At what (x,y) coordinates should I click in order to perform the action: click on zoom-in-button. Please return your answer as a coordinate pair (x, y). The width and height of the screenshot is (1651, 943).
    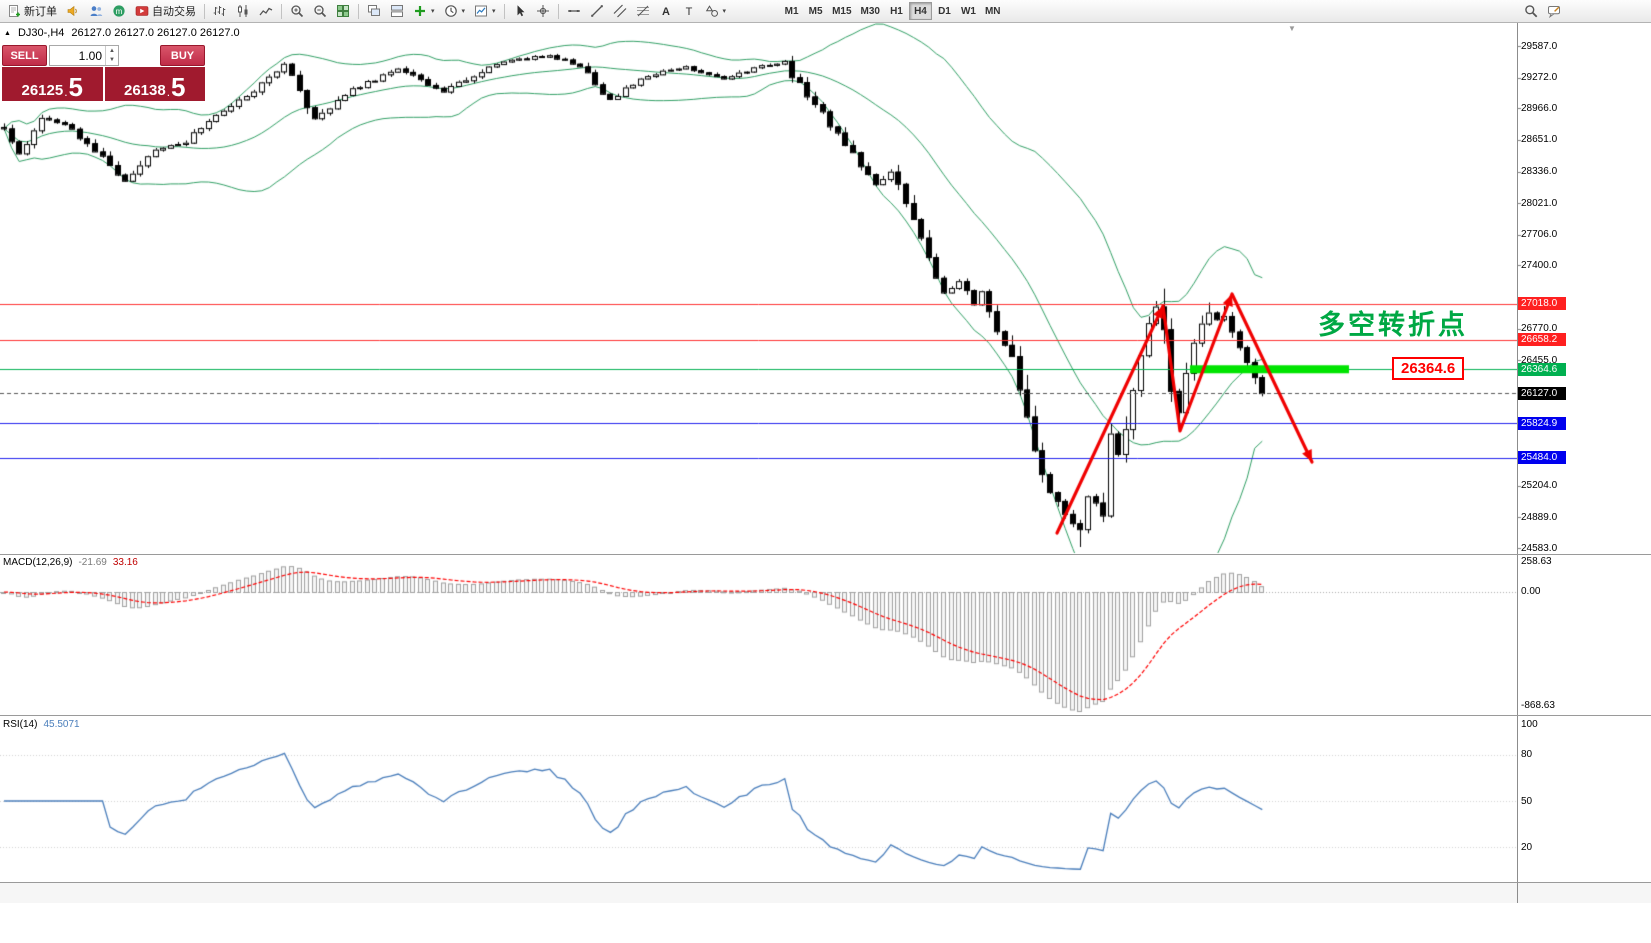
    Looking at the image, I should click on (297, 11).